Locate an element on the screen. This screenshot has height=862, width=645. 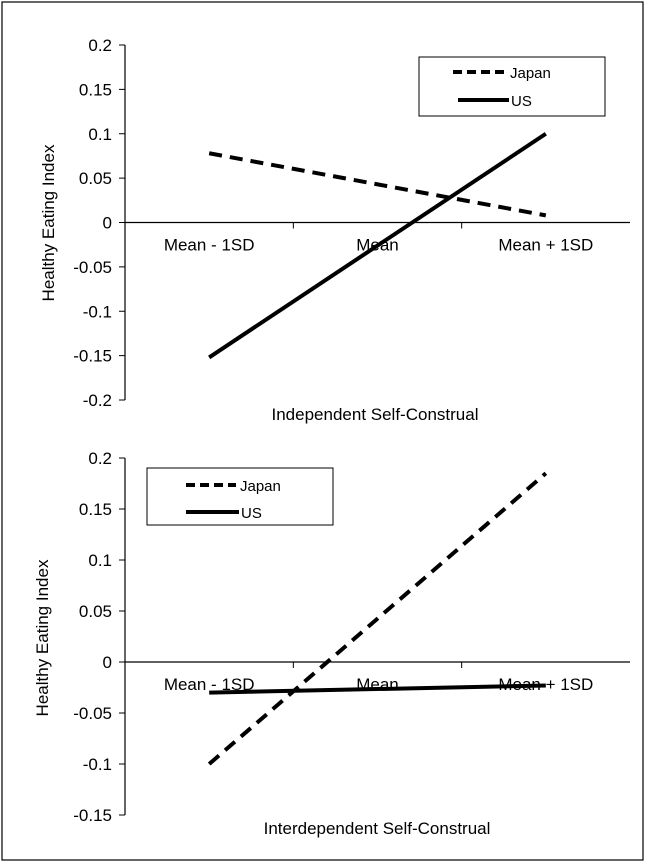
x-axis-title: Independent Self-Construal is located at coordinates (375, 414).